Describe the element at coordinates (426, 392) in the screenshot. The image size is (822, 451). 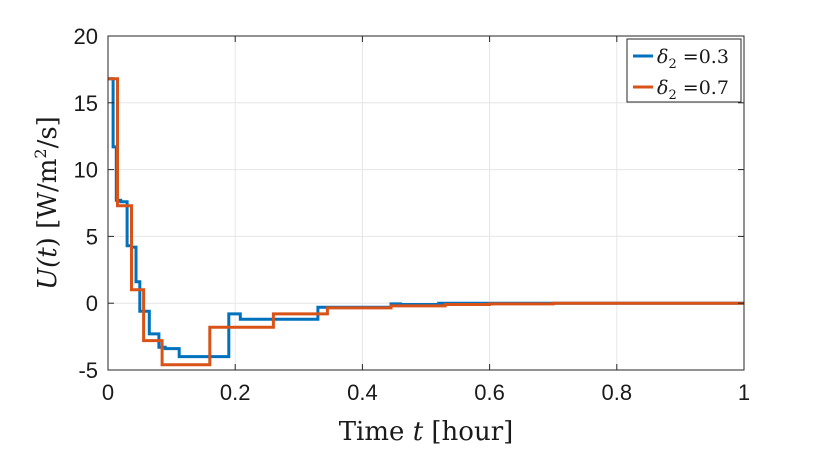
I see `x-tick-labels: 0 0.2 0.4 0.6 0.8 1` at that location.